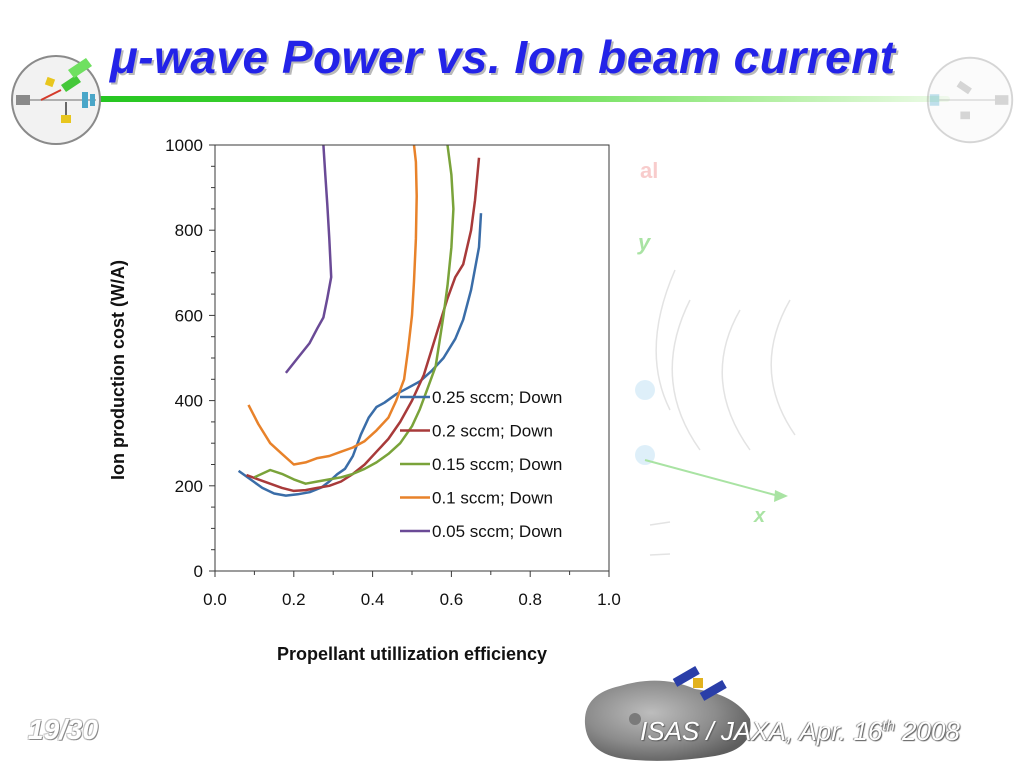 Image resolution: width=1024 pixels, height=768 pixels. What do you see at coordinates (699, 683) in the screenshot?
I see `spacecraft-icon` at bounding box center [699, 683].